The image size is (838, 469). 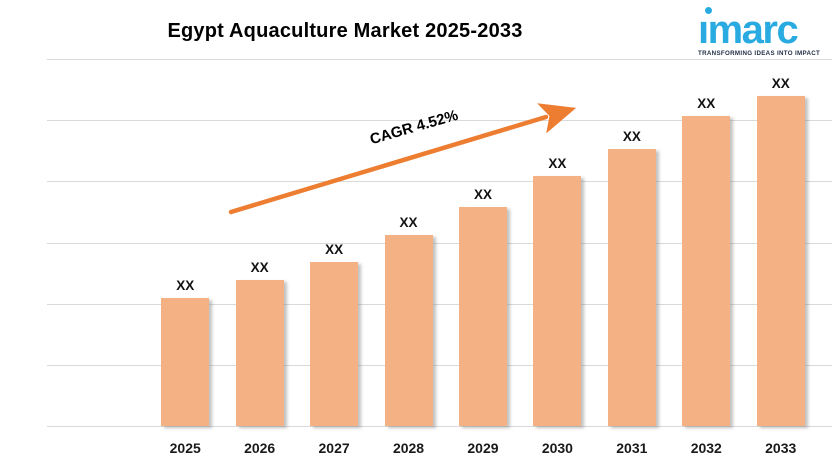 I want to click on bar-value-label-2029: XX, so click(x=482, y=194).